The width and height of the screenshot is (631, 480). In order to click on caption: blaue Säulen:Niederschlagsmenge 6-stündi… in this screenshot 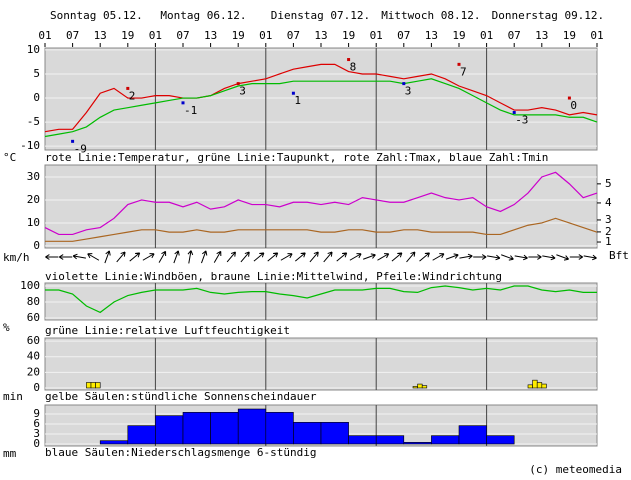, I will do `click(181, 452)`.